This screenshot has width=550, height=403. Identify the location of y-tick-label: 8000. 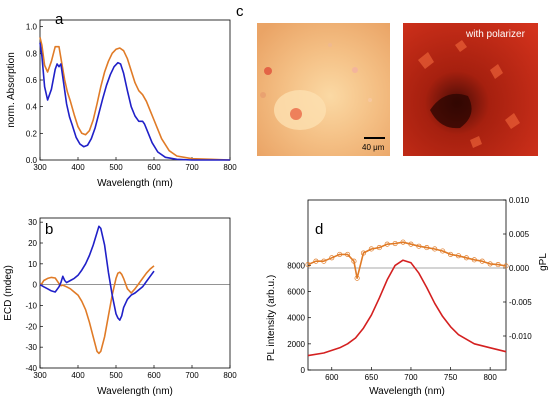
(296, 265).